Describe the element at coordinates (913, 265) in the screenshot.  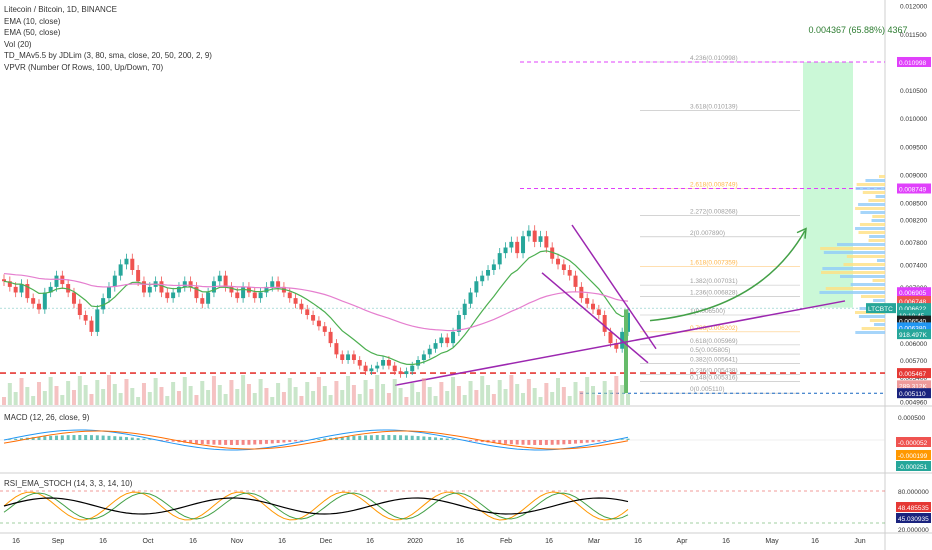
I see `price-tick: 0.007400` at that location.